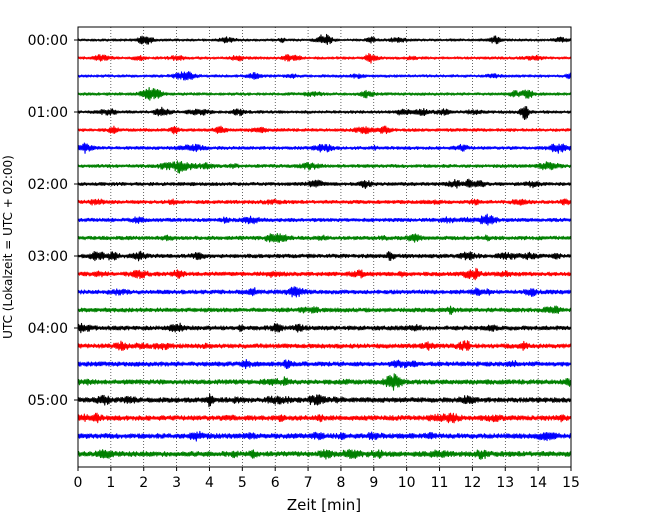 The height and width of the screenshot is (520, 650). I want to click on y-tick-label: 04:00, so click(48, 329).